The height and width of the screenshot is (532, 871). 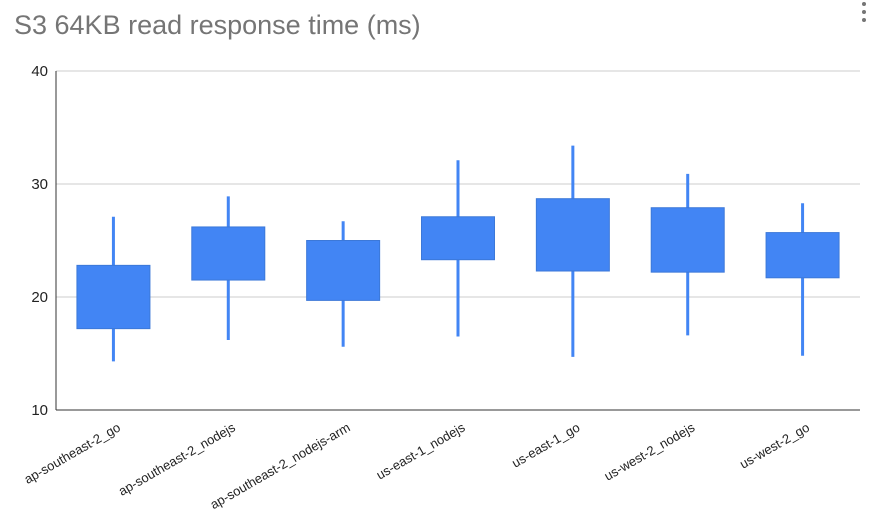 What do you see at coordinates (649, 451) in the screenshot?
I see `x-tick-label: us-west-2_nodejs` at bounding box center [649, 451].